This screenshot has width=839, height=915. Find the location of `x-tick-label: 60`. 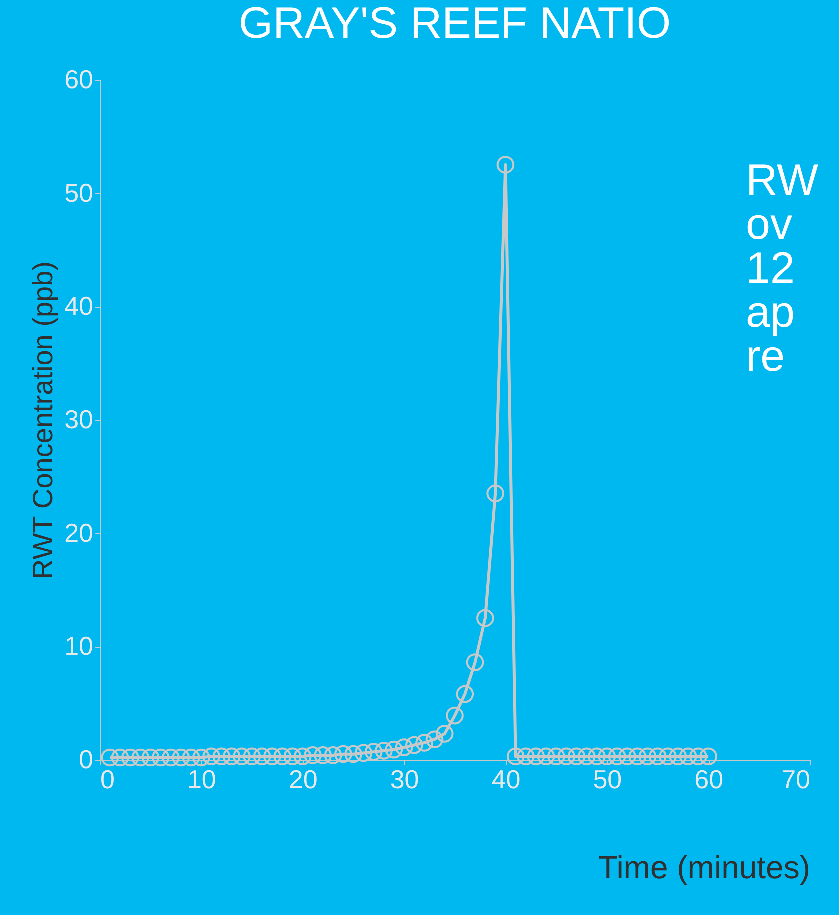

x-tick-label: 60 is located at coordinates (709, 779).